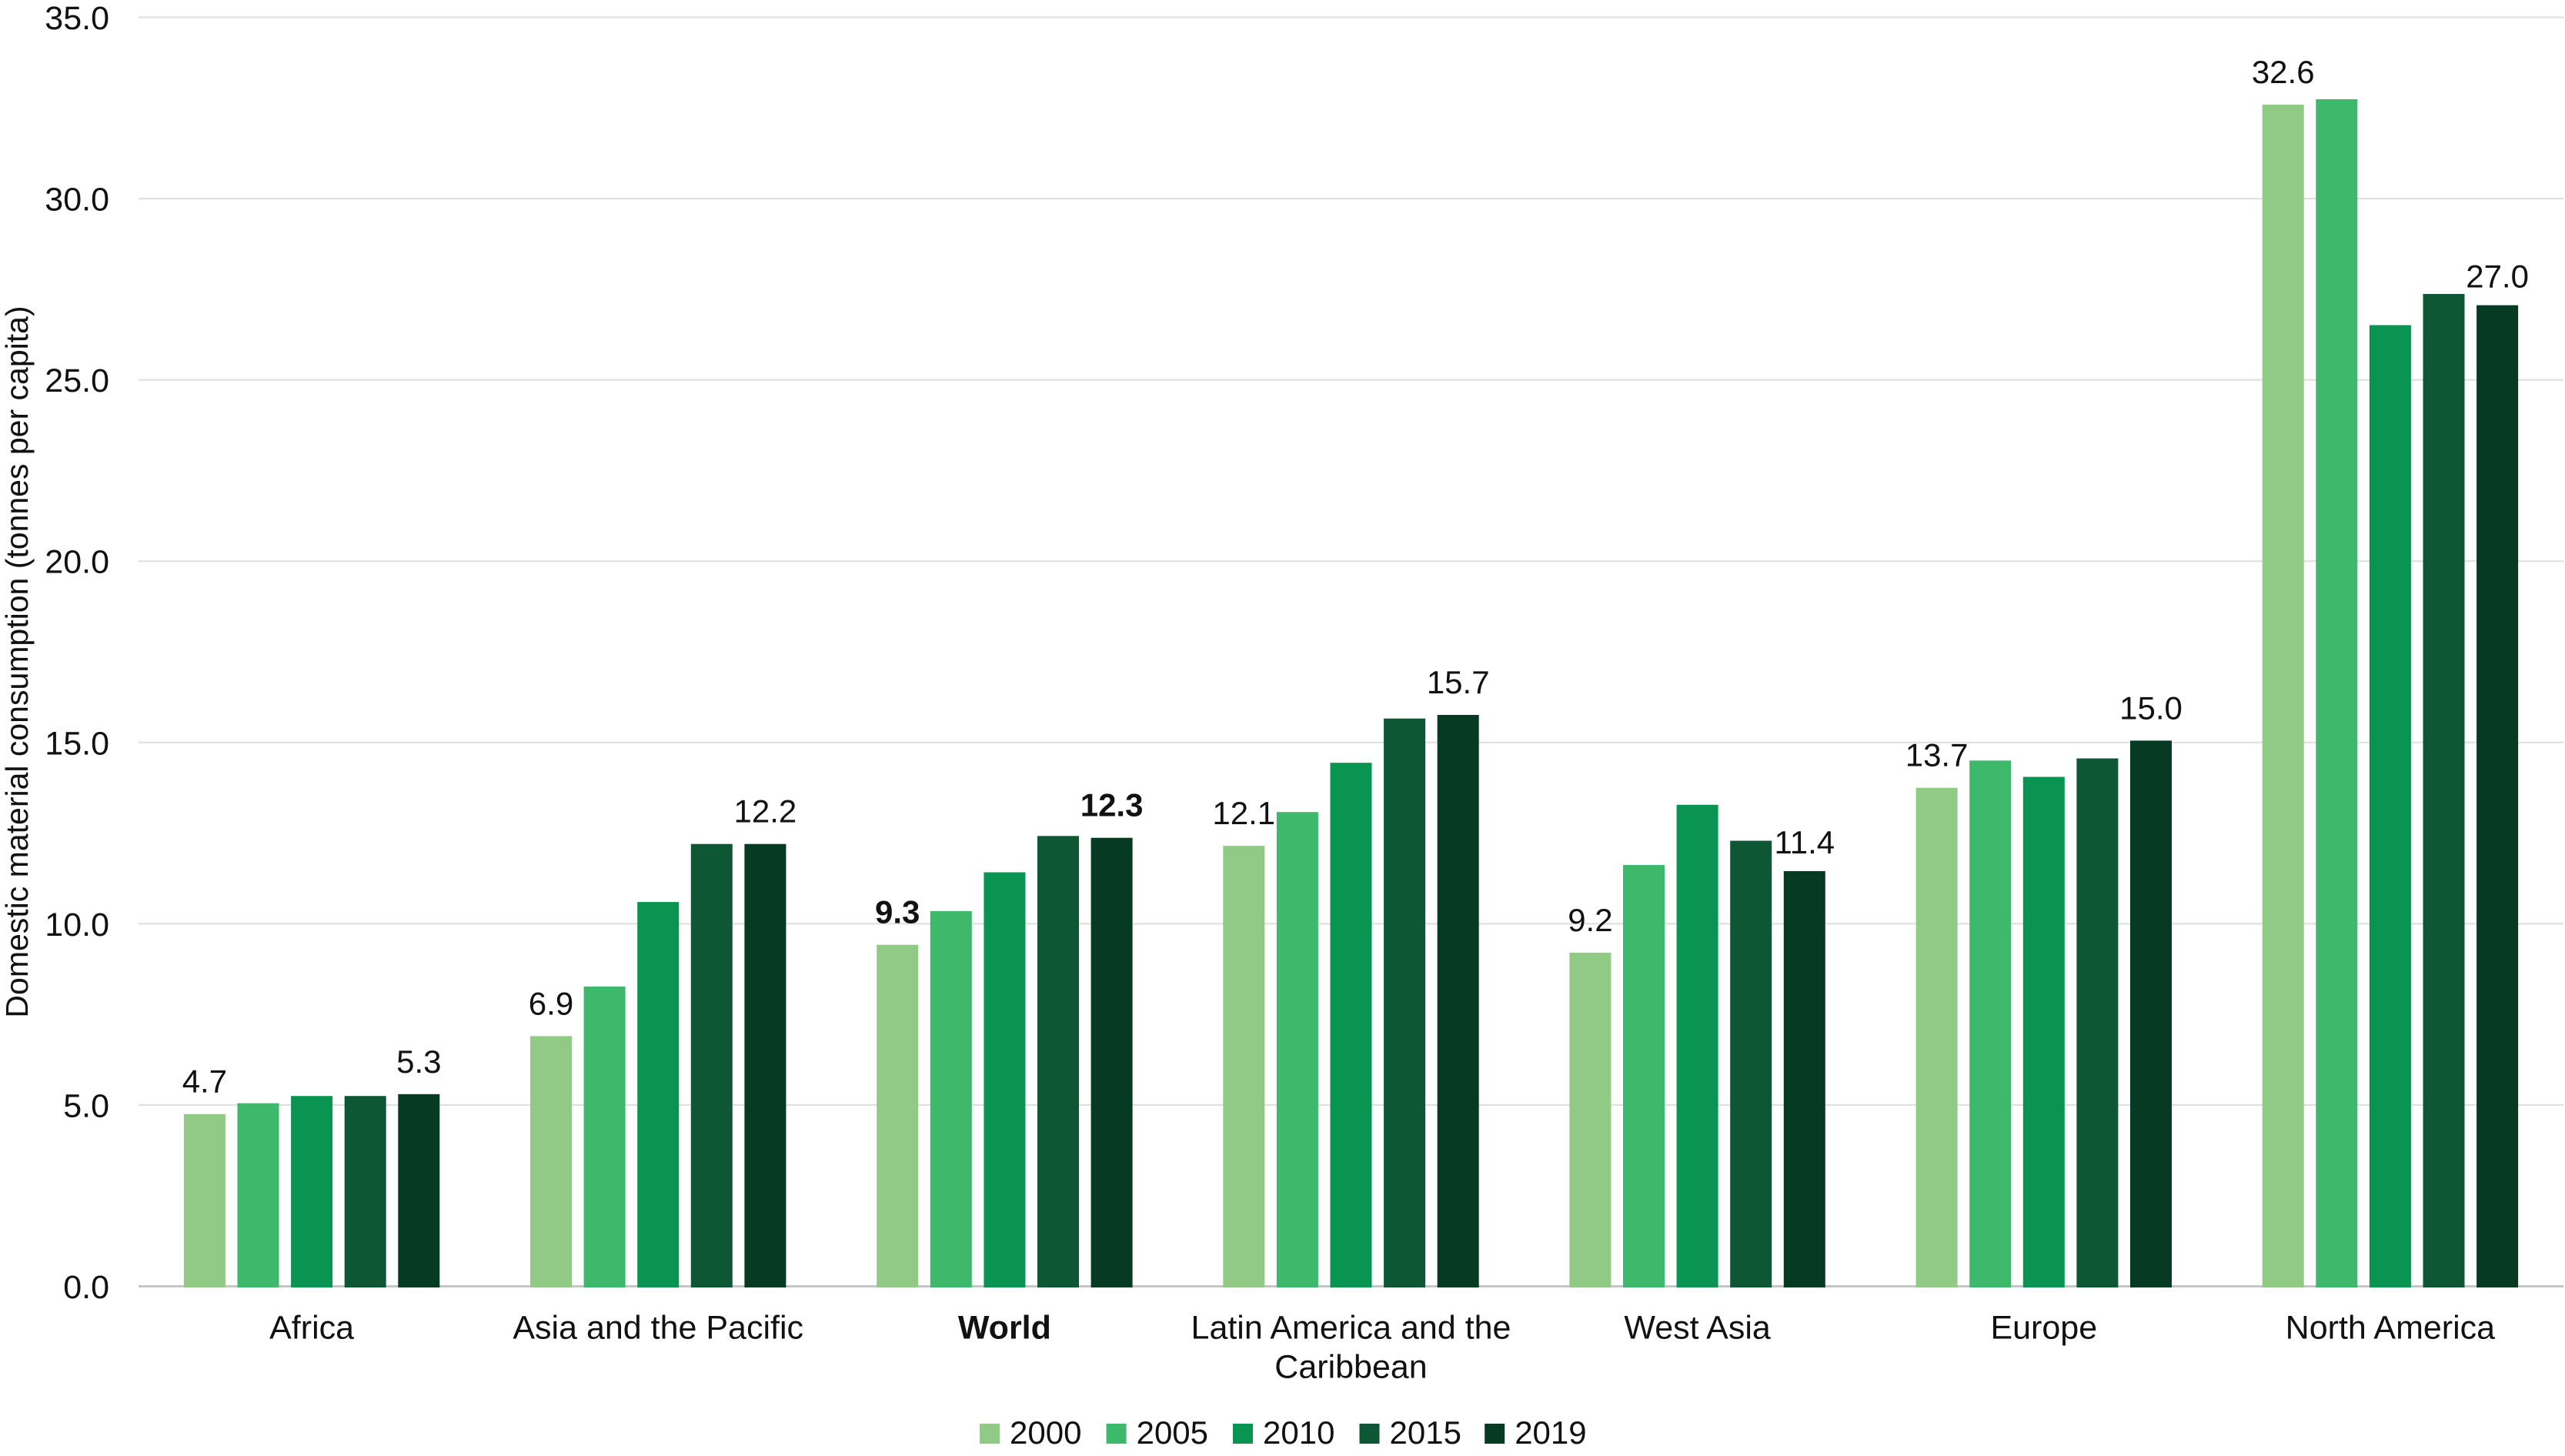  I want to click on svg-text: Latin America and the, so click(1351, 1329).